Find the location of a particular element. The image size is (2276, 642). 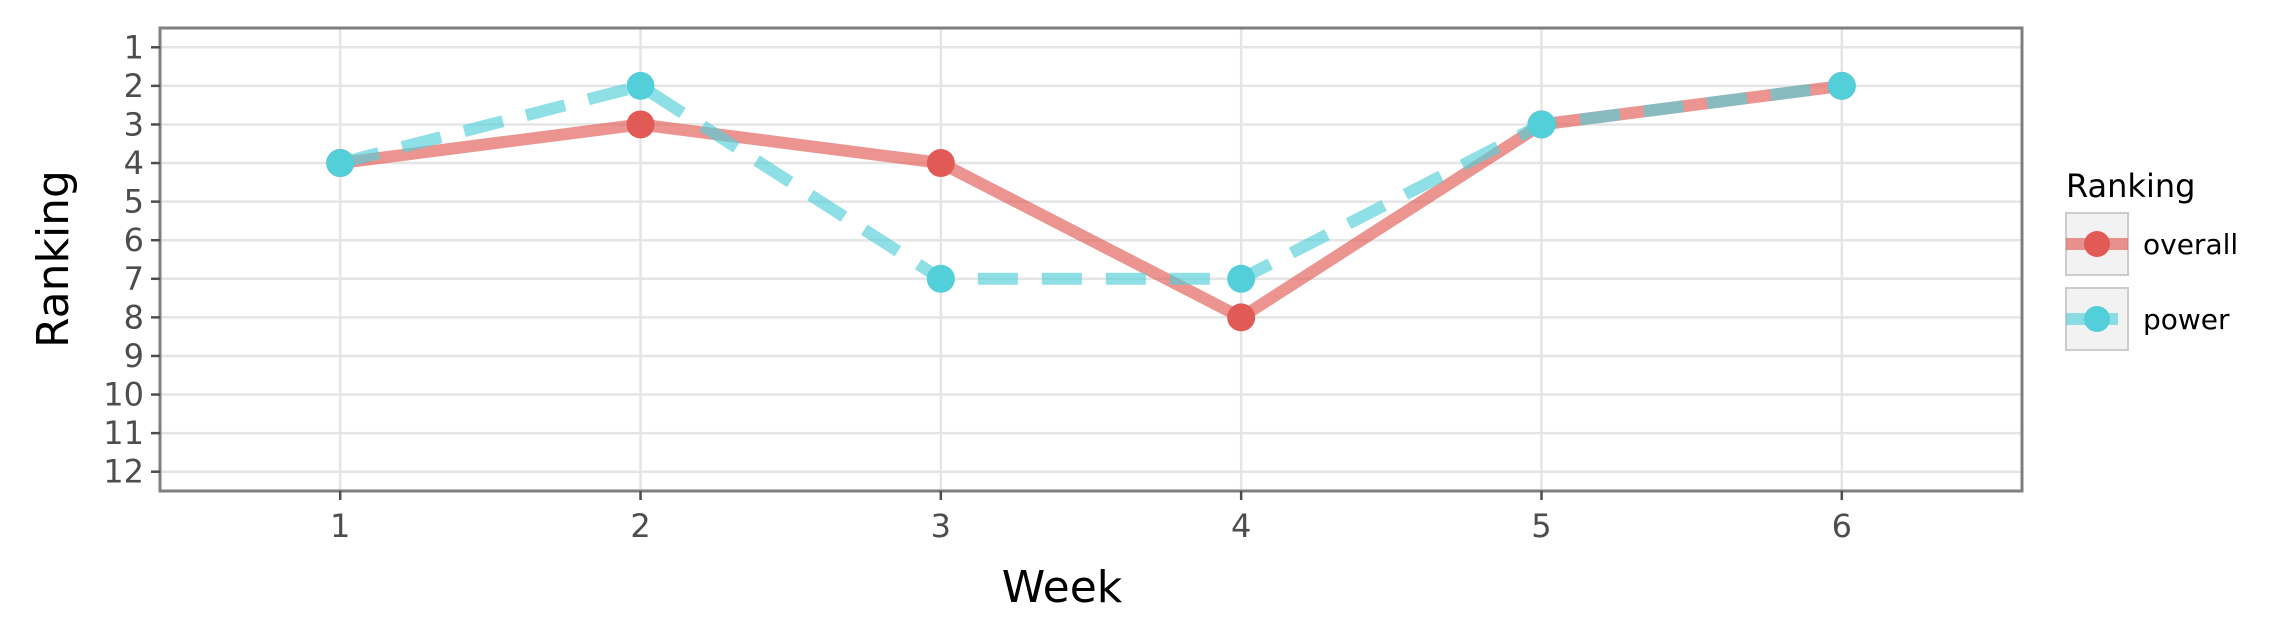

legend-item-overall: overall is located at coordinates (2151, 244).